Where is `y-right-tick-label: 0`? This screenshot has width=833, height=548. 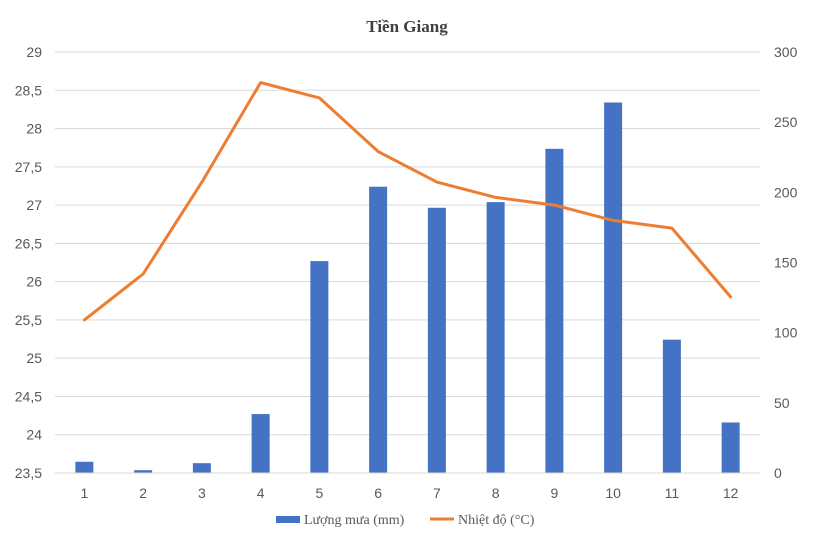
y-right-tick-label: 0 is located at coordinates (778, 473).